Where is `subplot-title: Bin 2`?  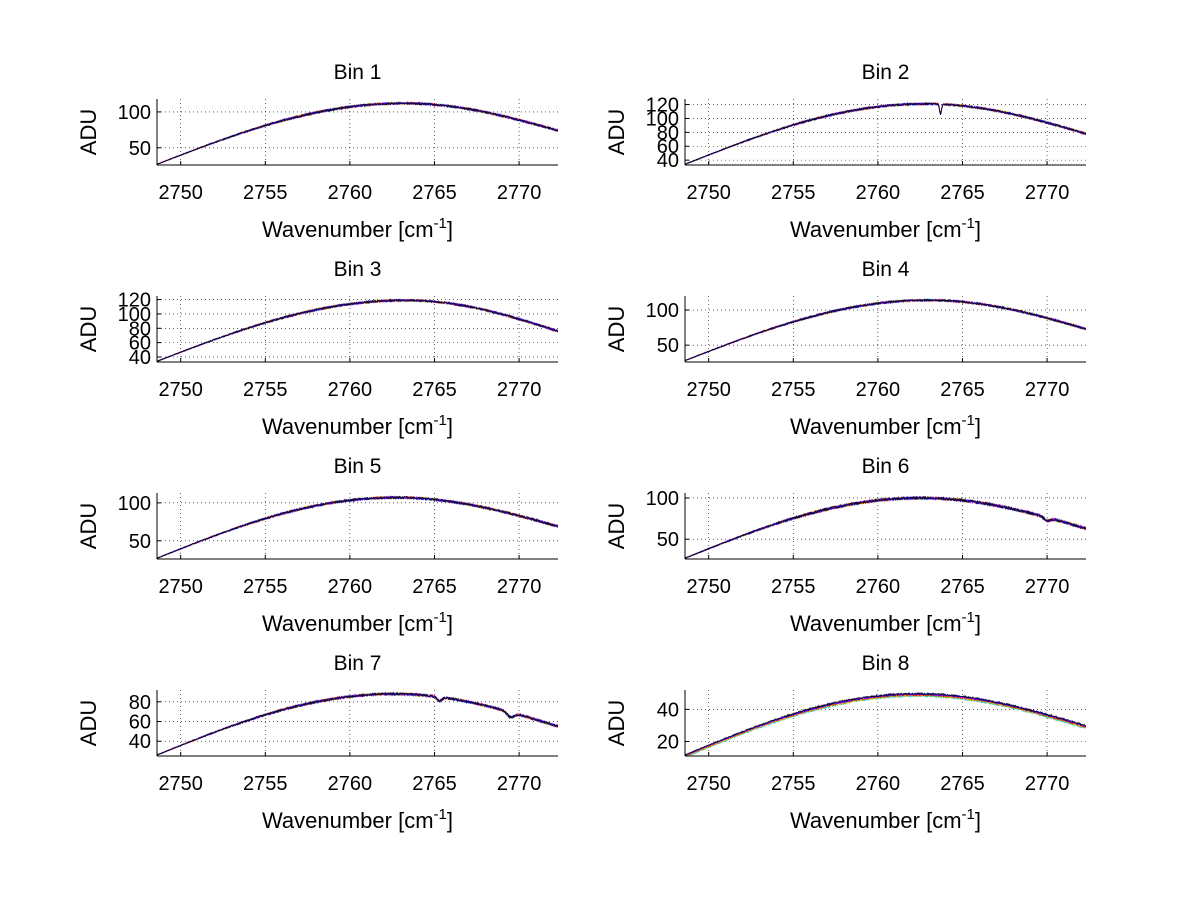 subplot-title: Bin 2 is located at coordinates (886, 72).